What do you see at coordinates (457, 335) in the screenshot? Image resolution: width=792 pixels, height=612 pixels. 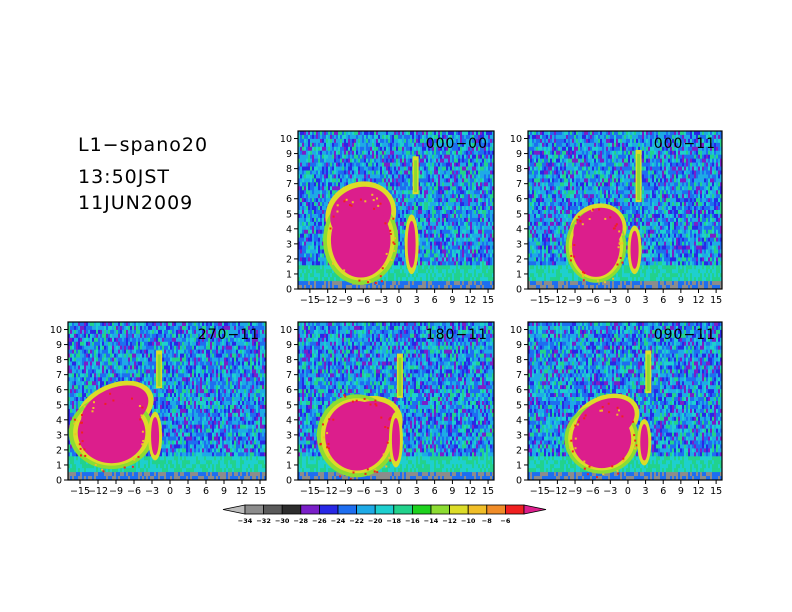 I see `panel-label: 180−11` at bounding box center [457, 335].